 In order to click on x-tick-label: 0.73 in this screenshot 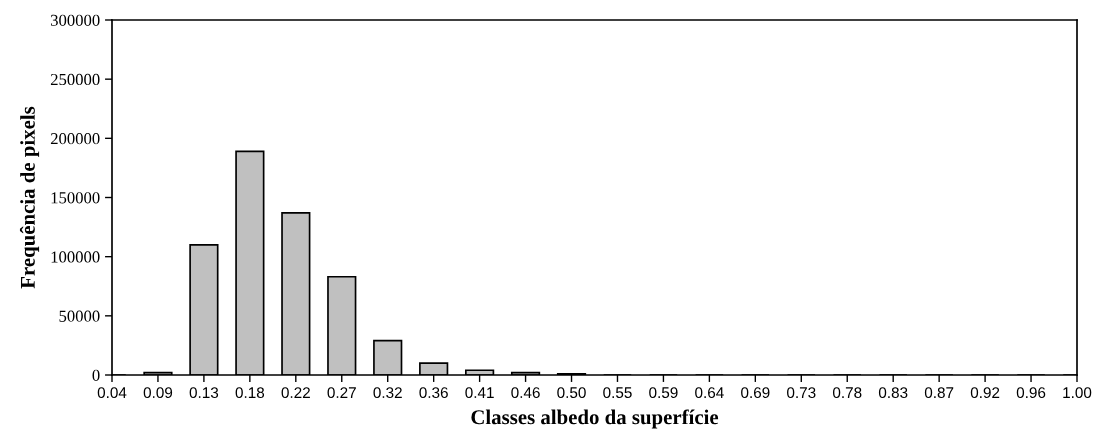, I will do `click(801, 393)`.